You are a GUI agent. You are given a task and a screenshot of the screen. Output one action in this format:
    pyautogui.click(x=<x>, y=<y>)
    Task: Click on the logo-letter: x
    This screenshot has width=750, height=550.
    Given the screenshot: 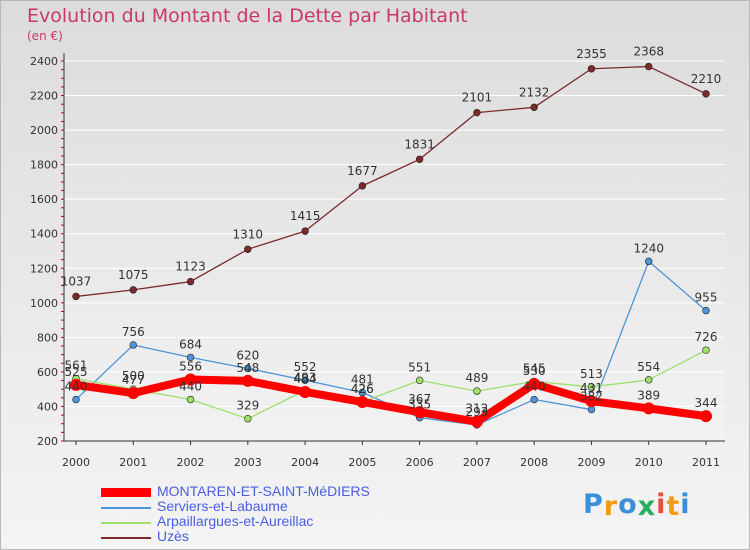 What is the action you would take?
    pyautogui.click(x=647, y=506)
    